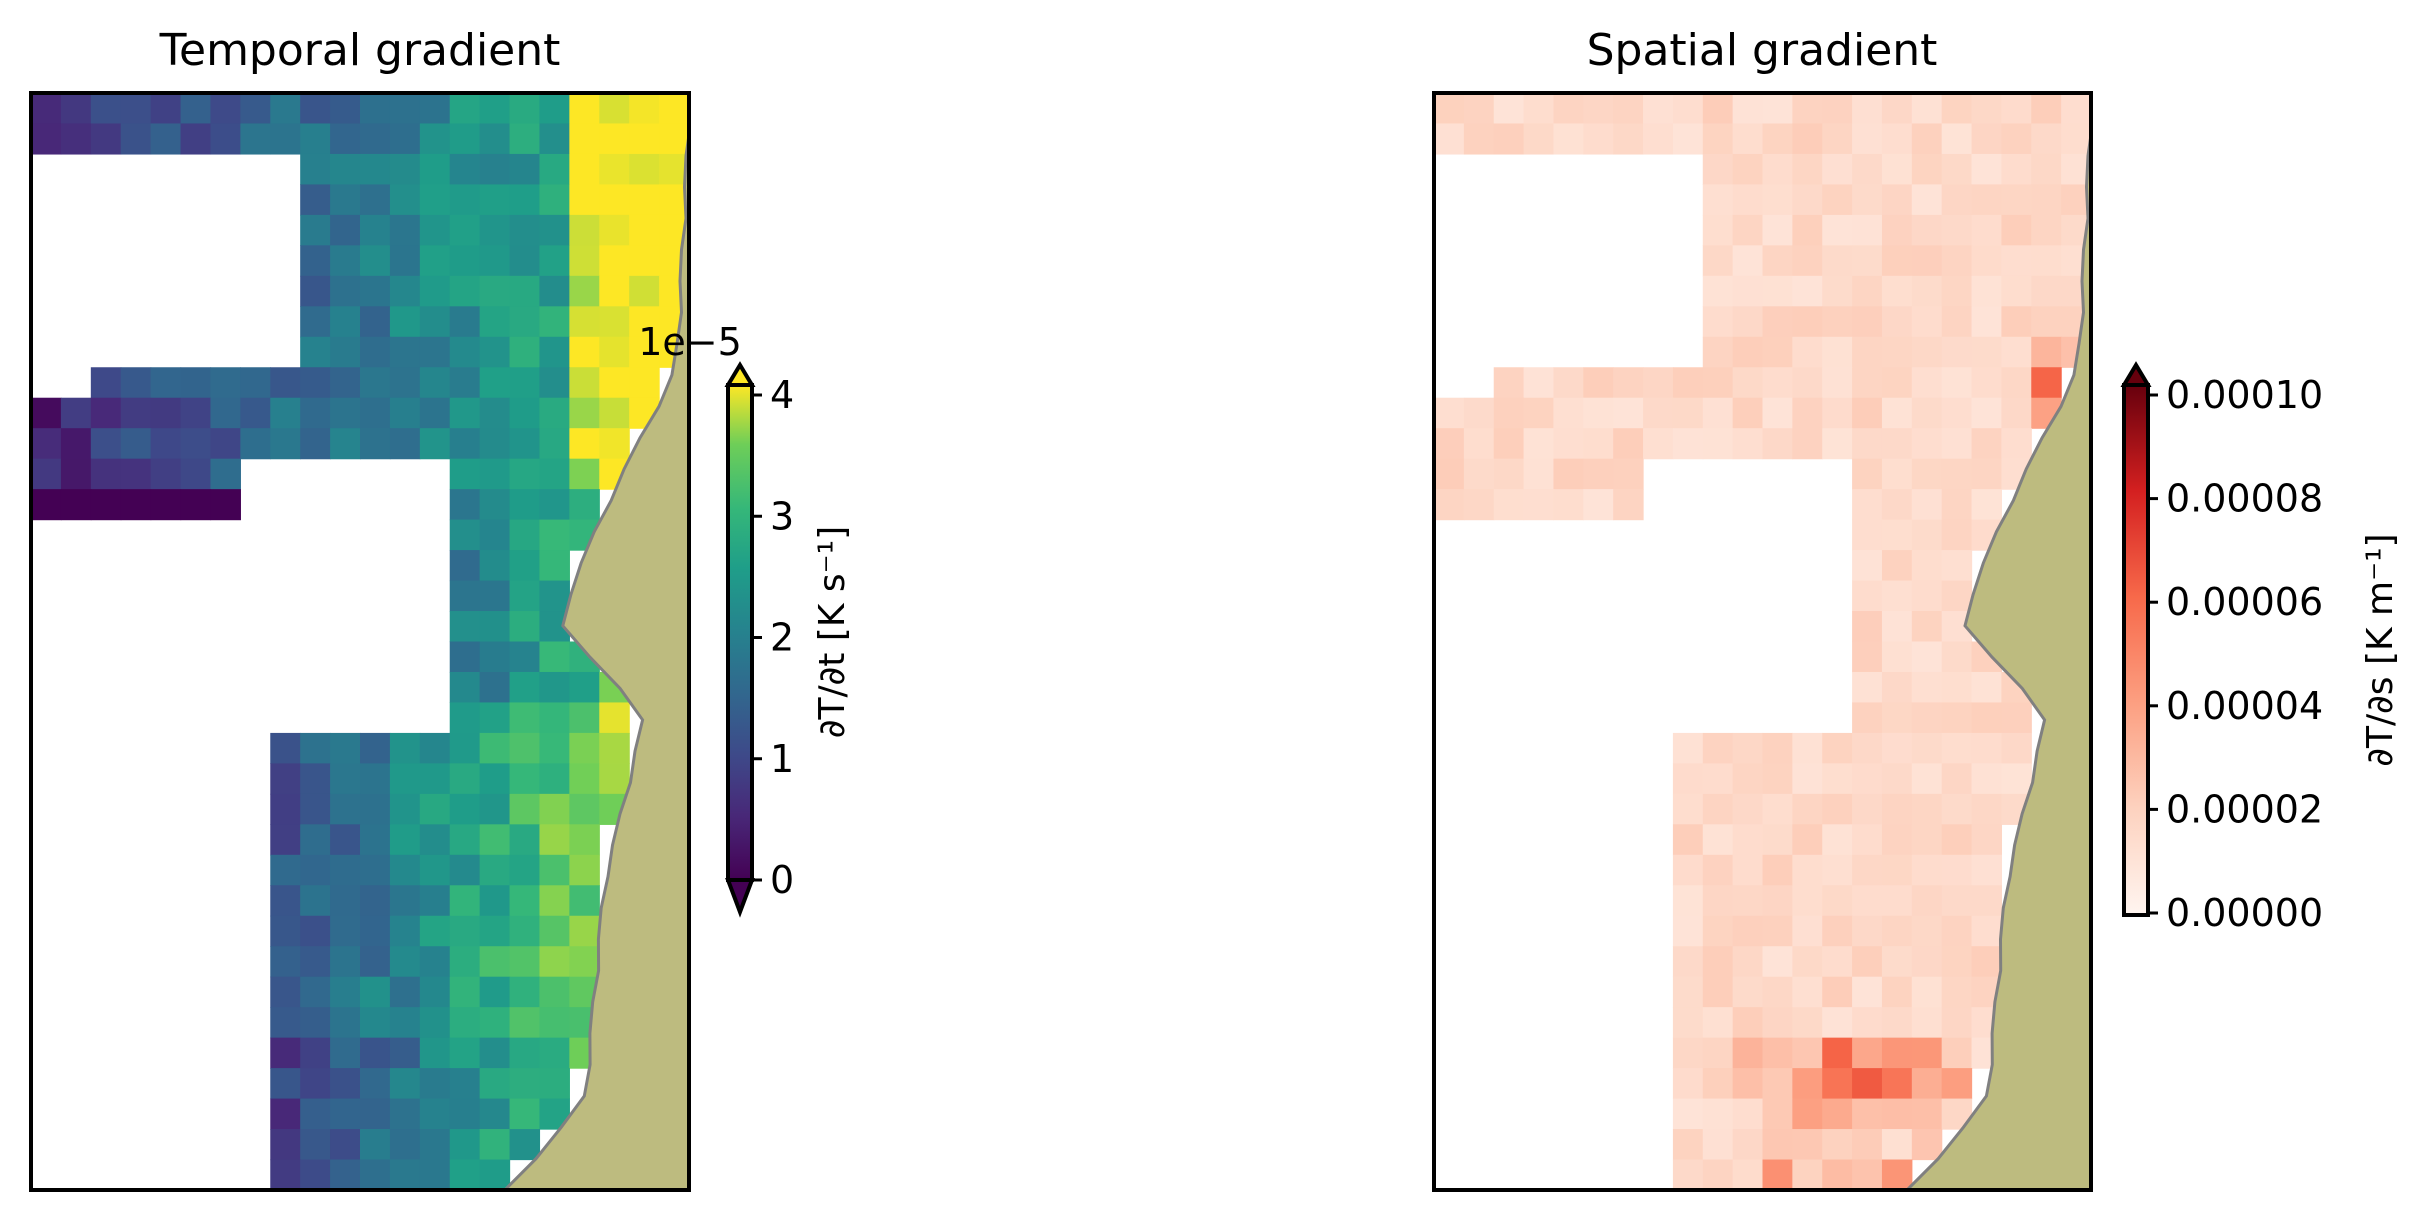 This screenshot has width=2427, height=1217. I want to click on spatial-colorbar-fill, so click(2136, 650).